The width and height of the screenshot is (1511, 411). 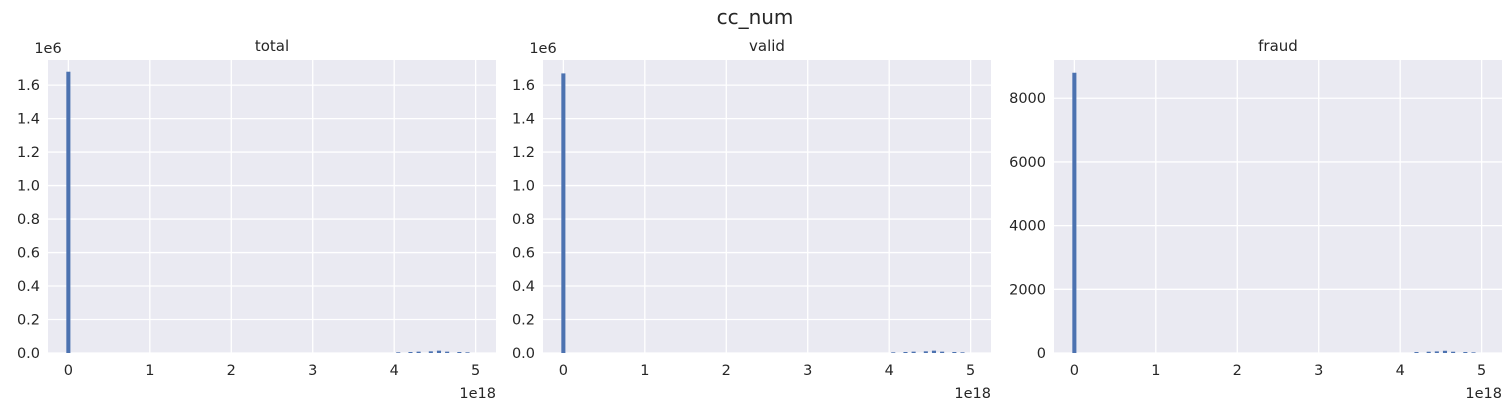 What do you see at coordinates (1041, 354) in the screenshot?
I see `y-tick-label: 0` at bounding box center [1041, 354].